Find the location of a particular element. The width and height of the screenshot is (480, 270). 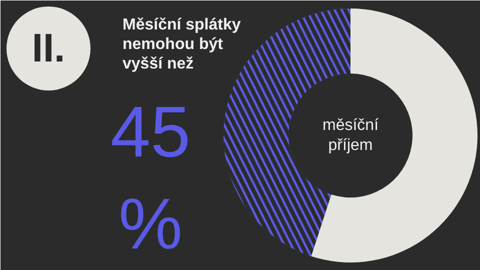

text: Měsíční splátky nemohou být vyšší než is located at coordinates (181, 44).